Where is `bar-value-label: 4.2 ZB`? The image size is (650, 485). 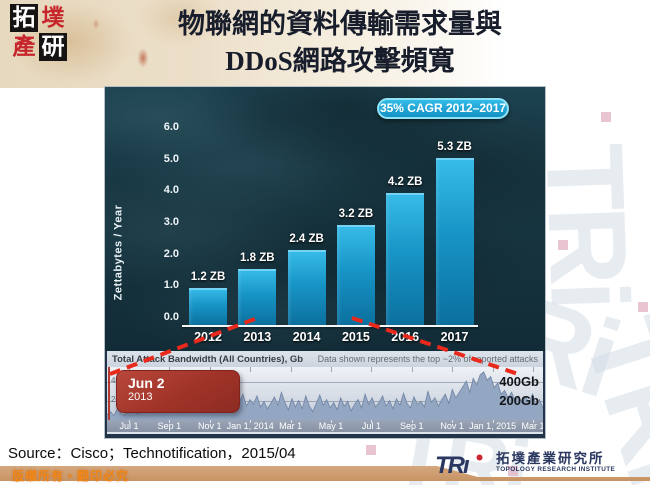 bar-value-label: 4.2 ZB is located at coordinates (405, 182).